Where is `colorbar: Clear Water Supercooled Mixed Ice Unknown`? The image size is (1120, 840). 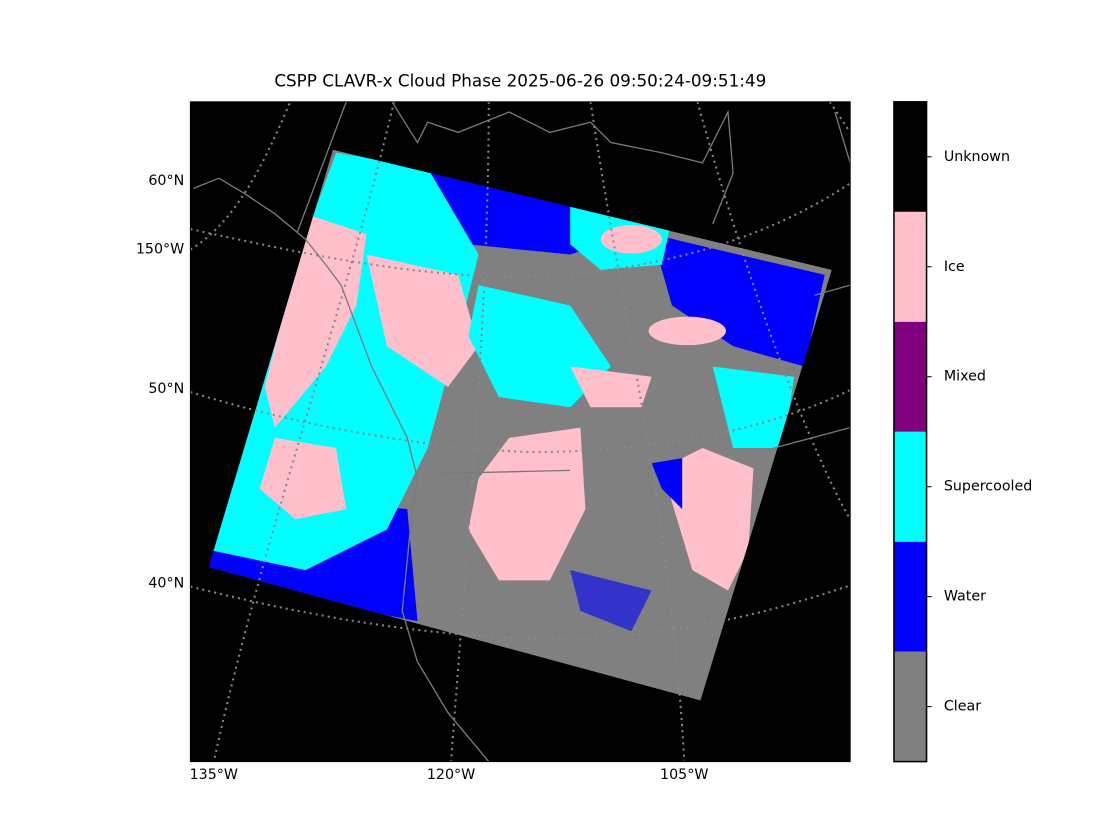
colorbar: Clear Water Supercooled Mixed Ice Unknown is located at coordinates (962, 432).